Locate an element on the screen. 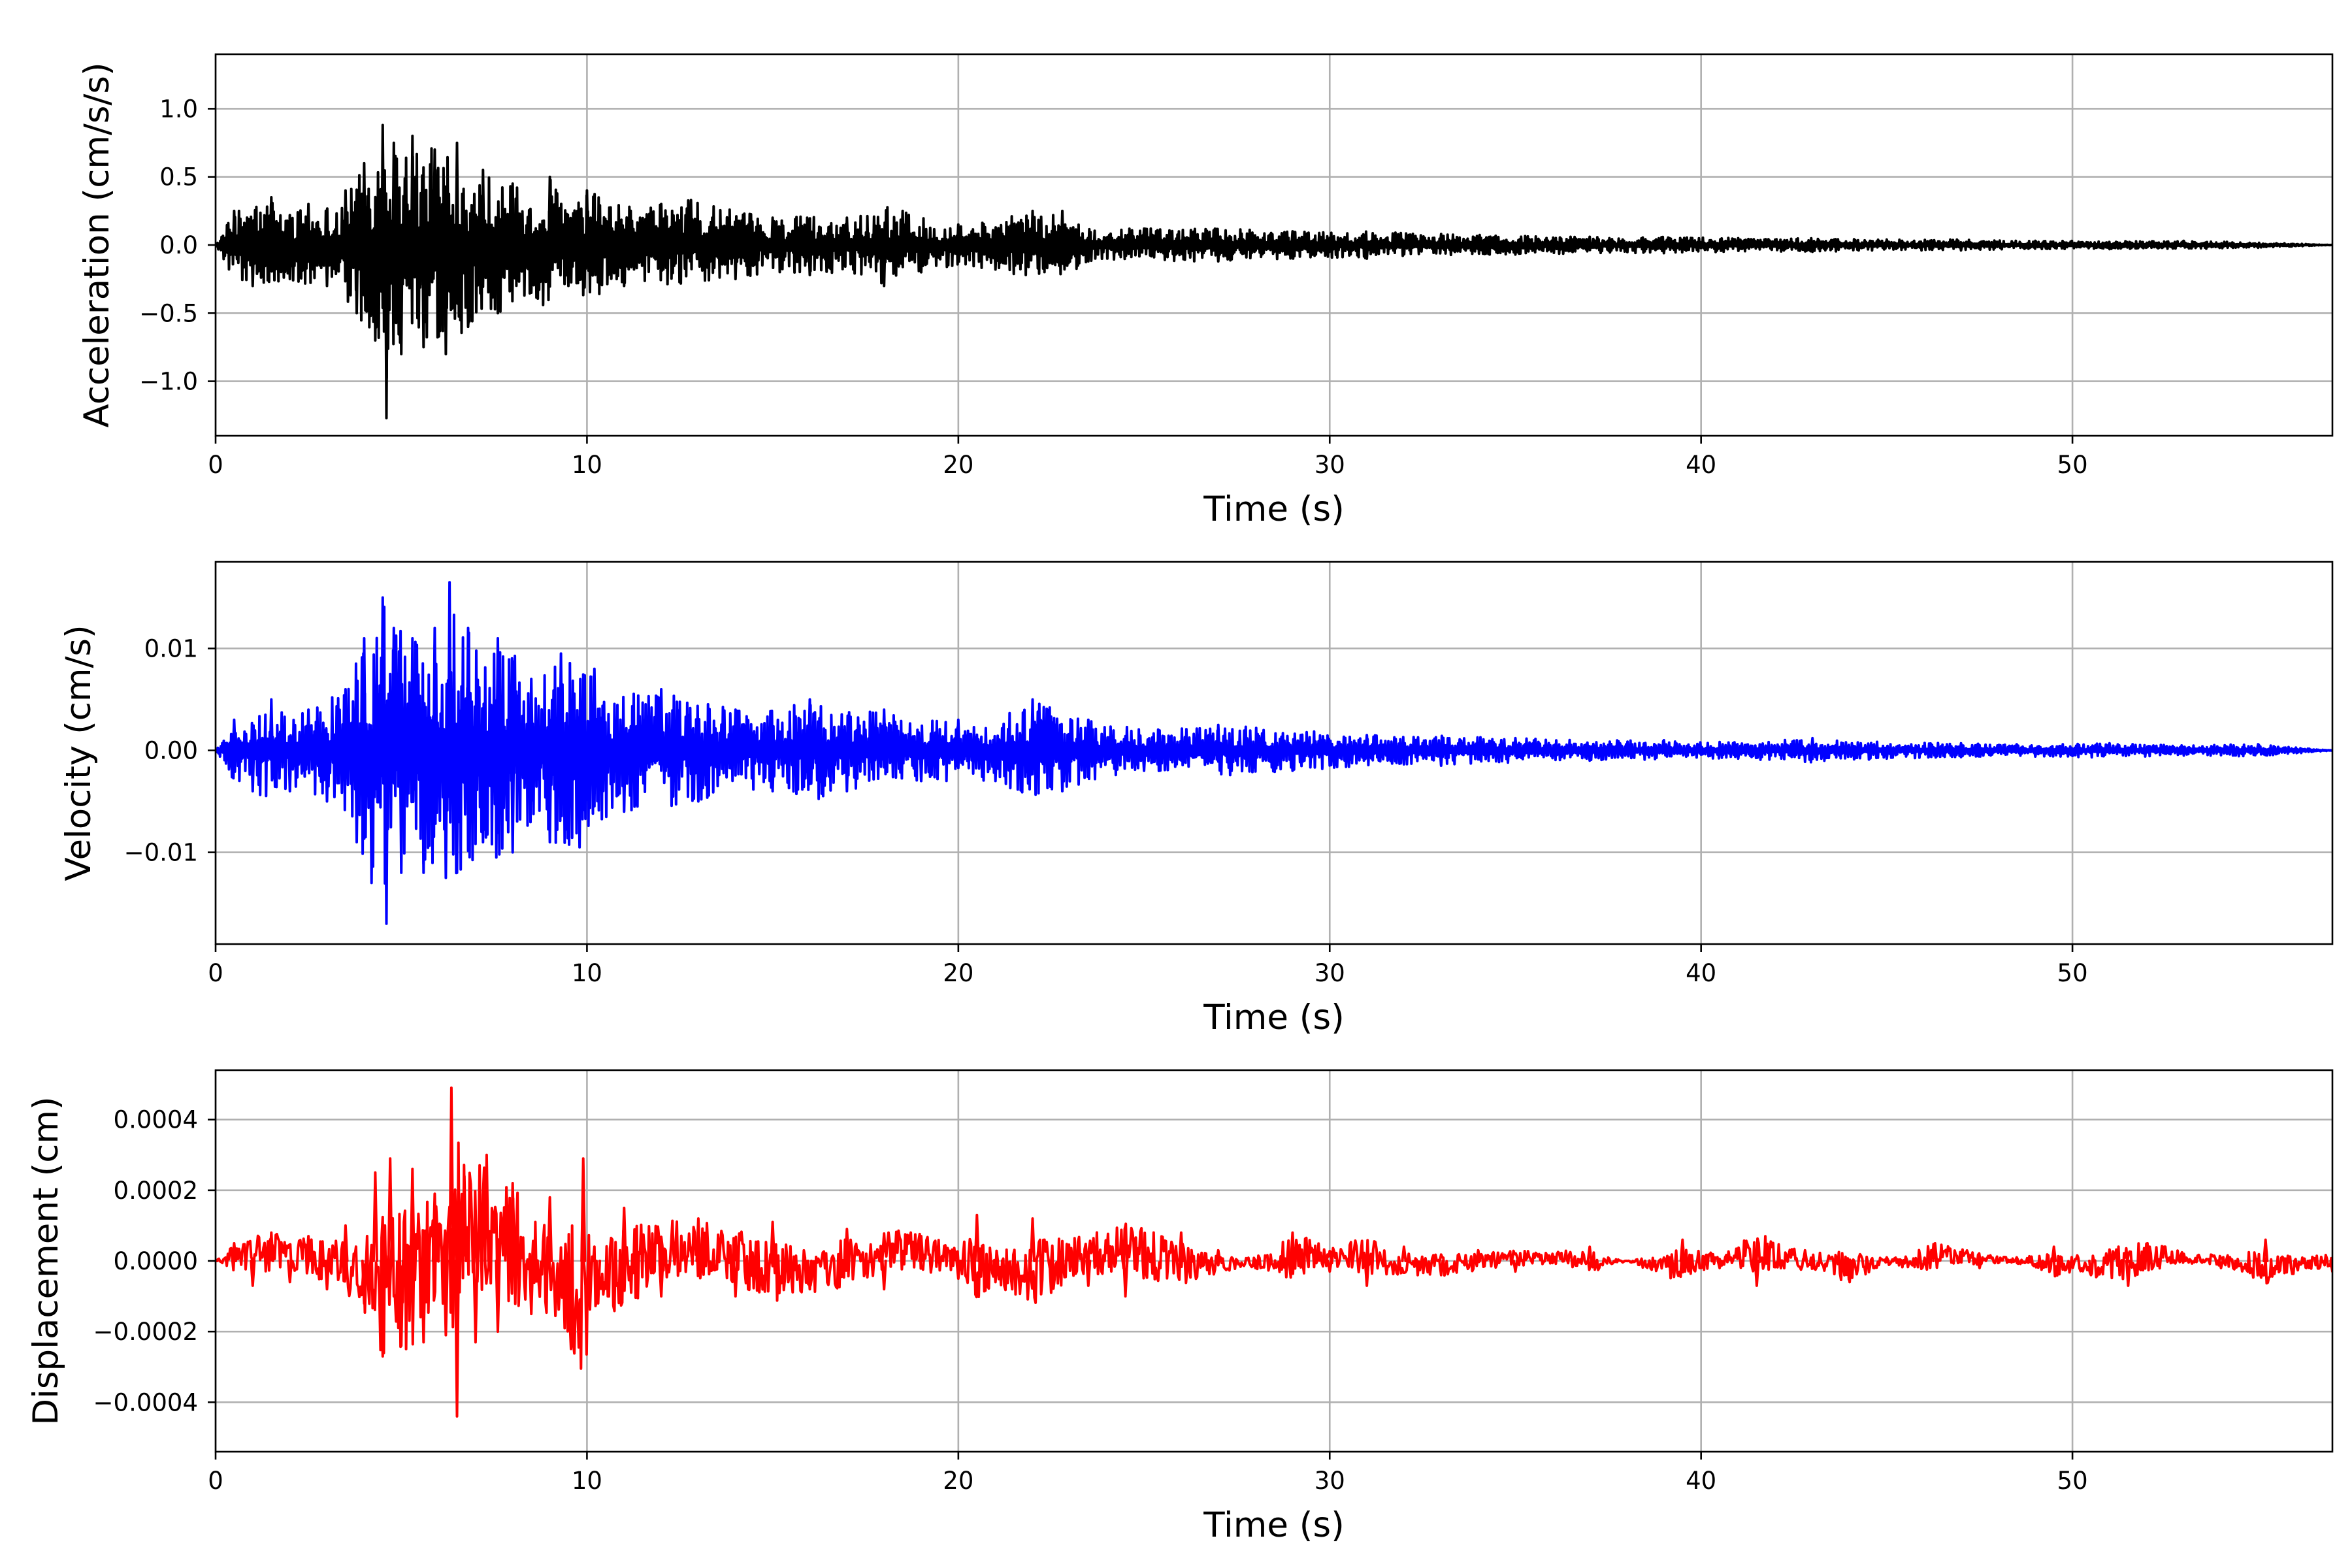 The image size is (2352, 1568). velocity-y-tick-label: 0.01 is located at coordinates (171, 649).